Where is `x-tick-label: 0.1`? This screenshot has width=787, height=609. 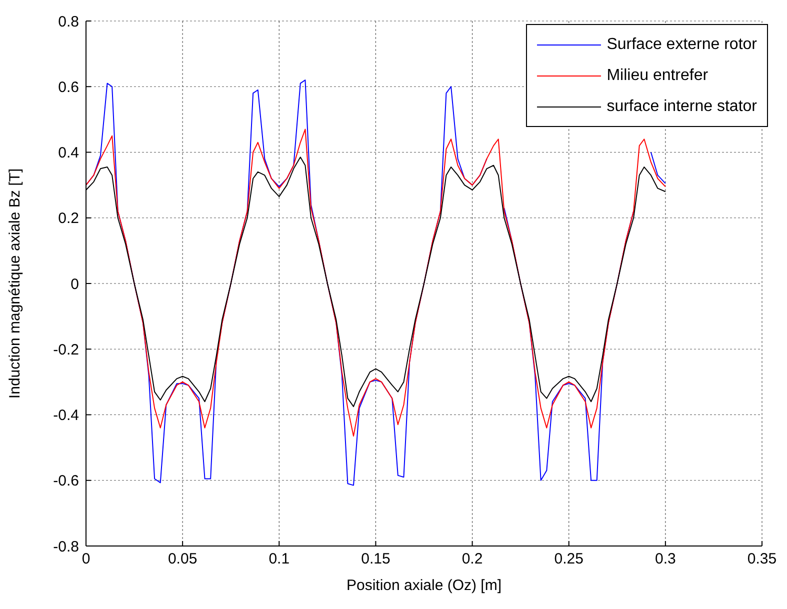
x-tick-label: 0.1 is located at coordinates (279, 559).